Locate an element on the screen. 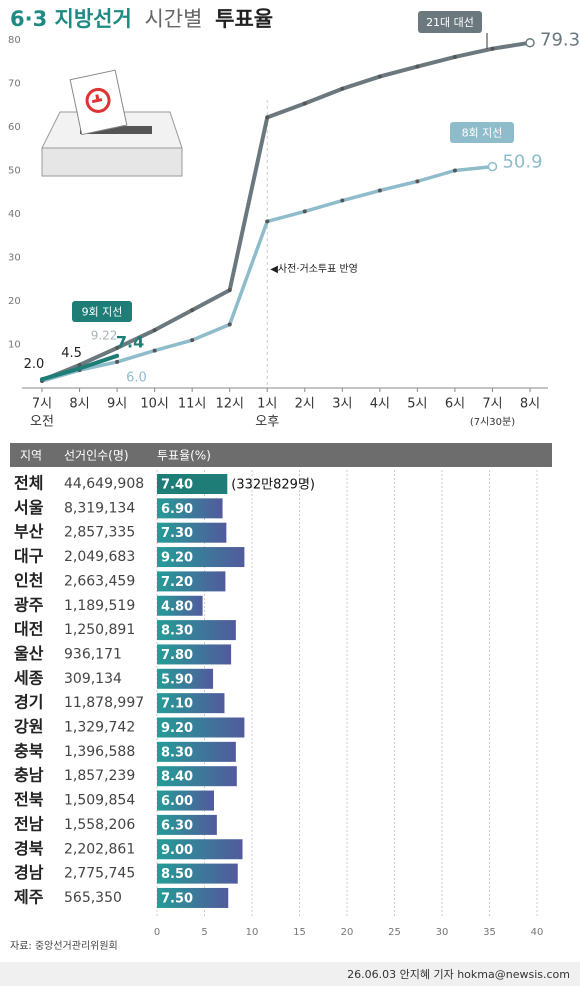  bar-label: 5.90 is located at coordinates (177, 679).